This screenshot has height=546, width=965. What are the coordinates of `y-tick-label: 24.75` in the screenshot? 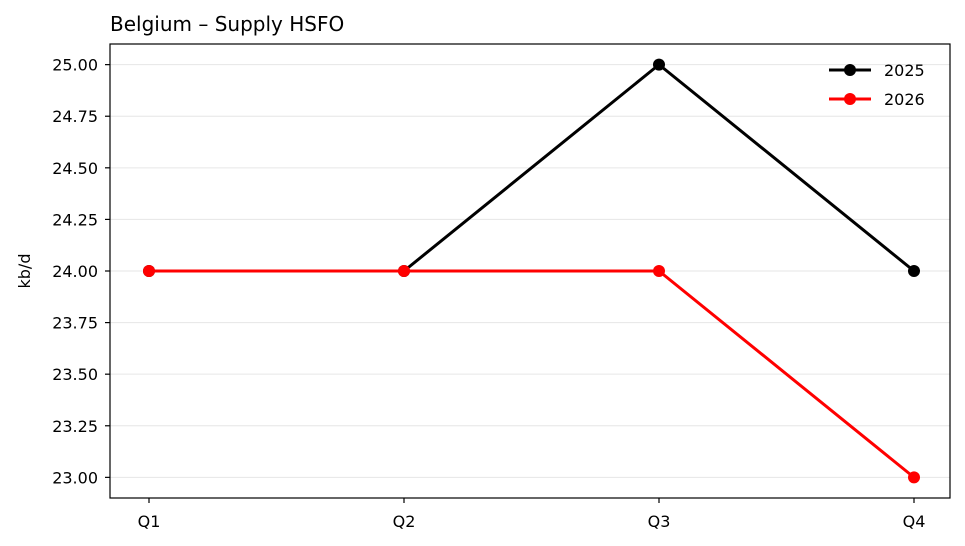 It's located at (75, 116).